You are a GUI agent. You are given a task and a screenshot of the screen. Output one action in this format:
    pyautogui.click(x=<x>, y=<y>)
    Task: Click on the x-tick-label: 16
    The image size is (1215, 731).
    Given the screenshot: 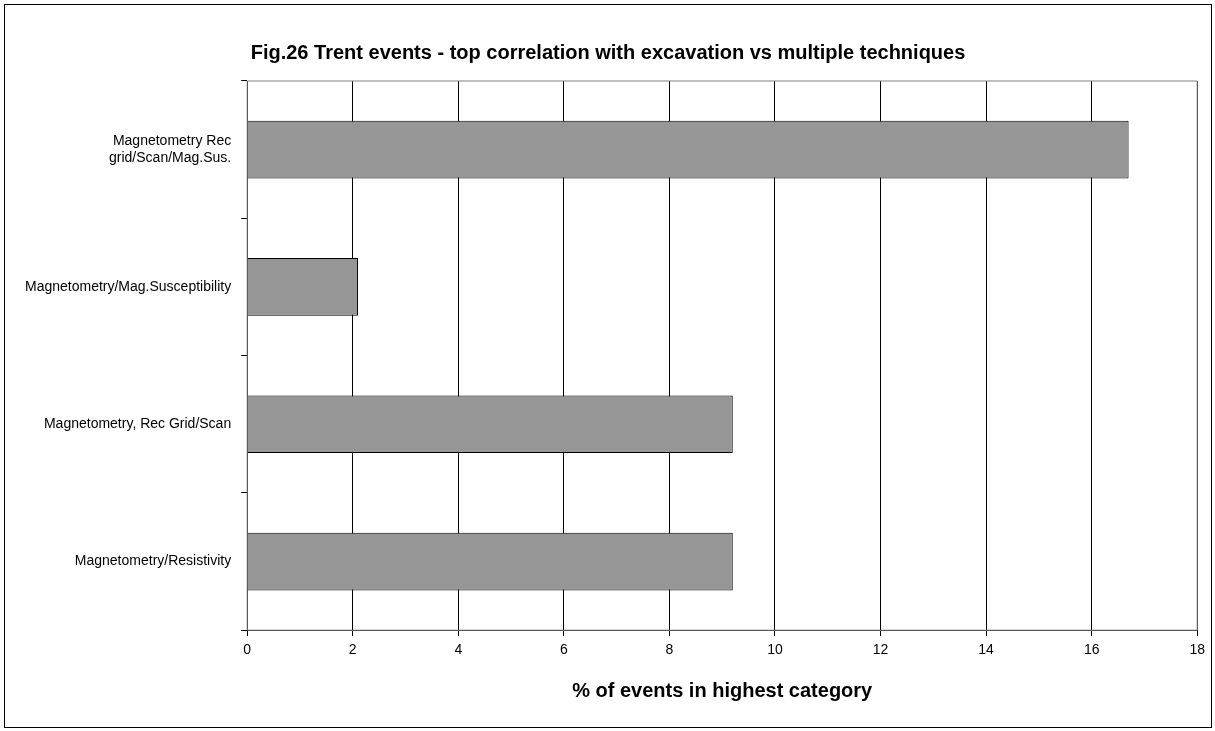 What is the action you would take?
    pyautogui.click(x=1091, y=649)
    